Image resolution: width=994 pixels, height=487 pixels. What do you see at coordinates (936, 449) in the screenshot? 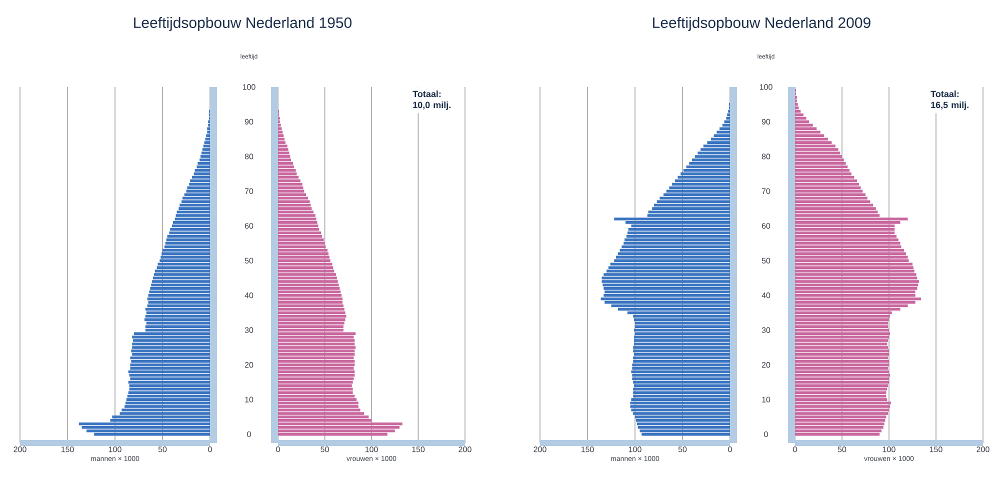
I see `x-tick-label: 150` at bounding box center [936, 449].